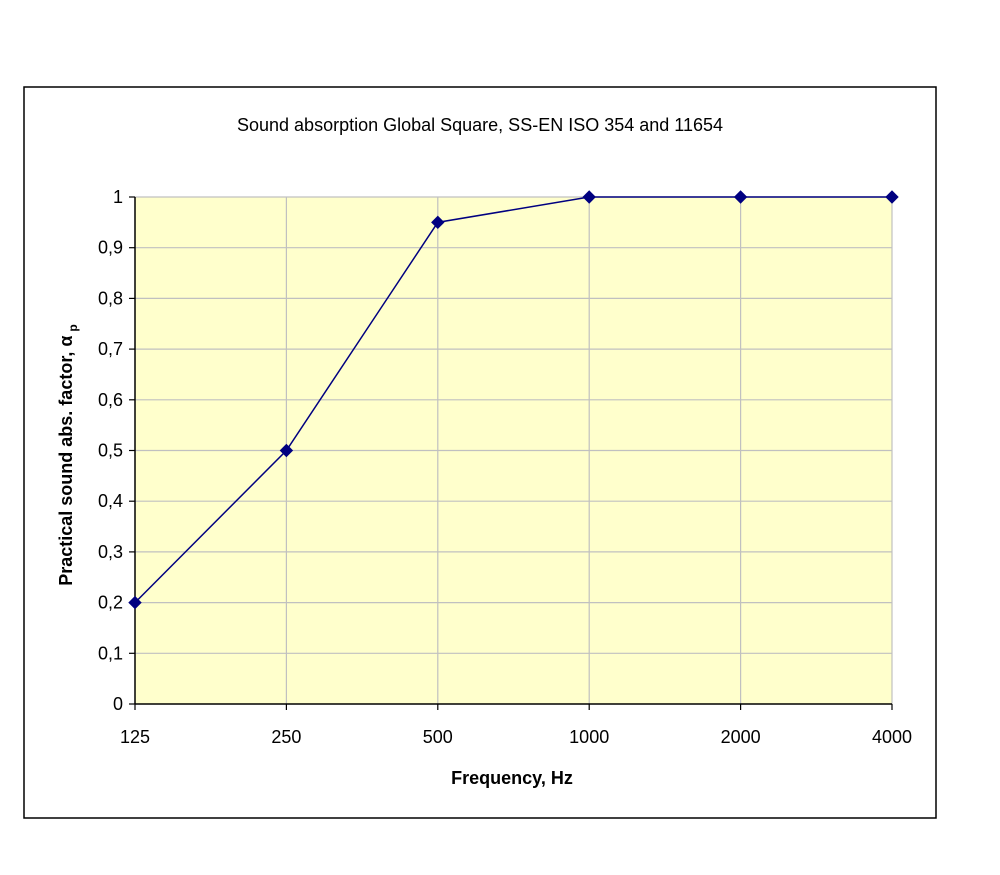  Describe the element at coordinates (66, 461) in the screenshot. I see `y-axis-title-main: Practical sound abs. factor, α` at that location.